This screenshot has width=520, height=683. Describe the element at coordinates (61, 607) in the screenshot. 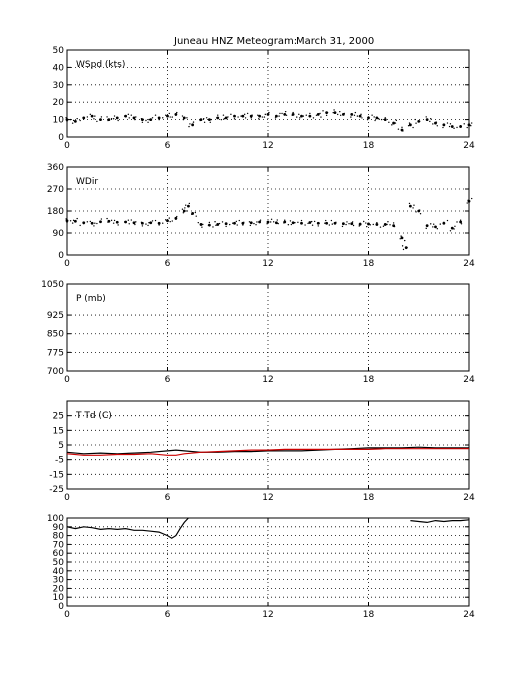

I see `y-tick-label: 0` at that location.